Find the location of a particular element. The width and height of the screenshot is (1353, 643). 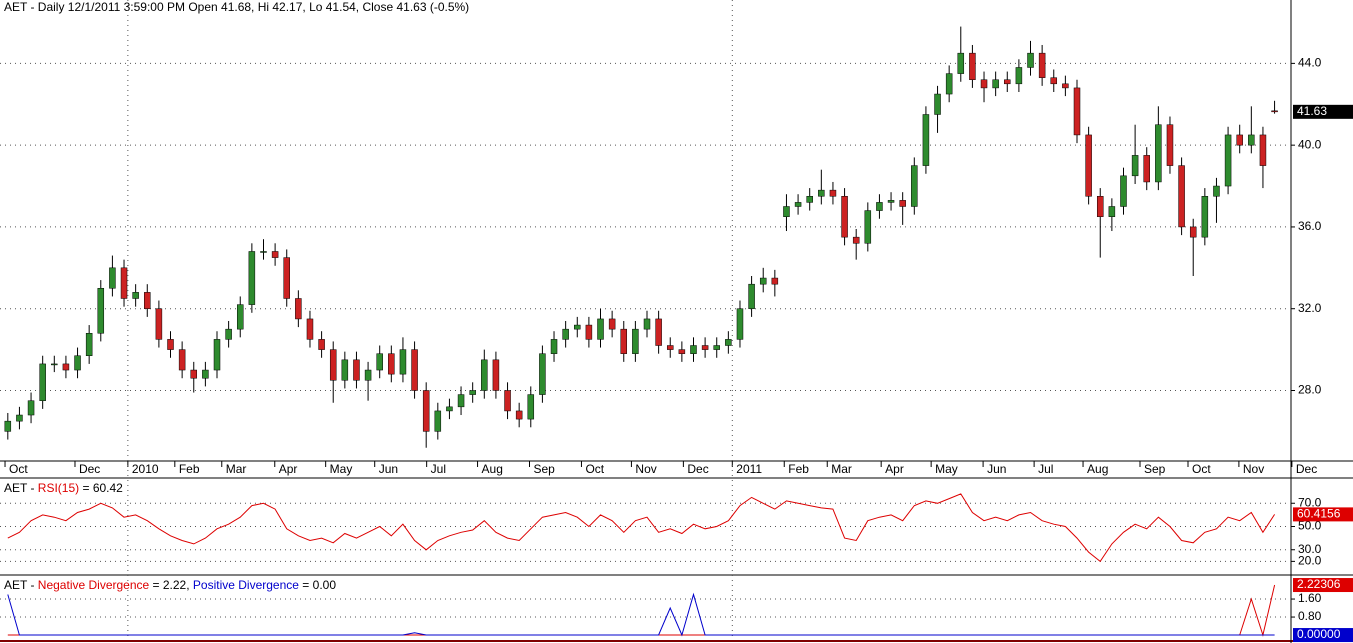

x-tick-label: May is located at coordinates (341, 469).